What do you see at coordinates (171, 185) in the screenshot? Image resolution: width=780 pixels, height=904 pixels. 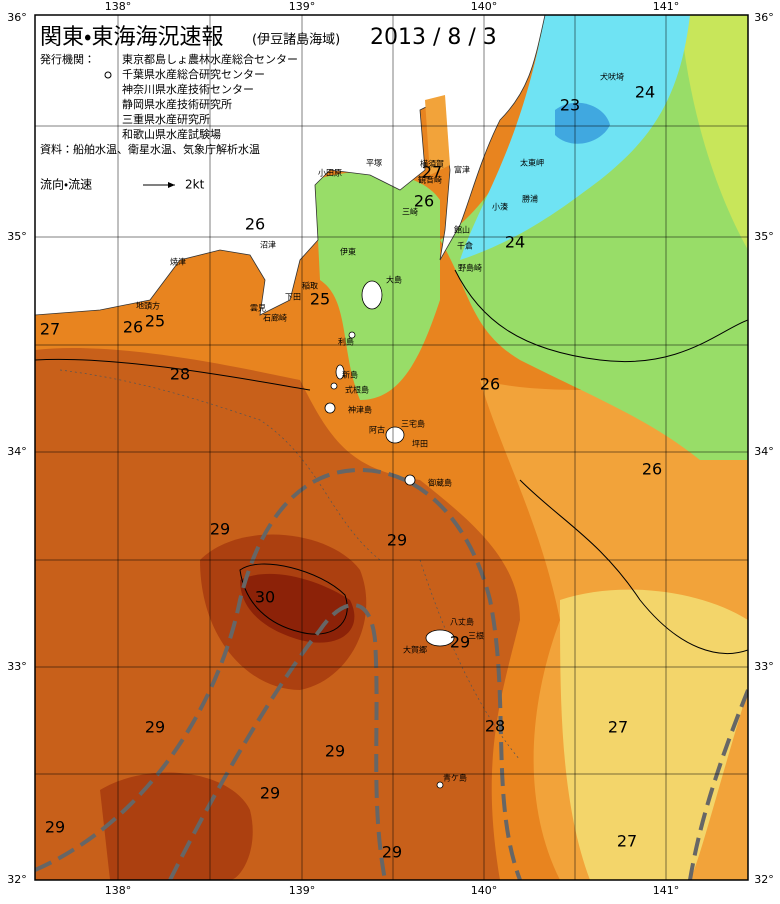 I see `legend-arrow-head` at bounding box center [171, 185].